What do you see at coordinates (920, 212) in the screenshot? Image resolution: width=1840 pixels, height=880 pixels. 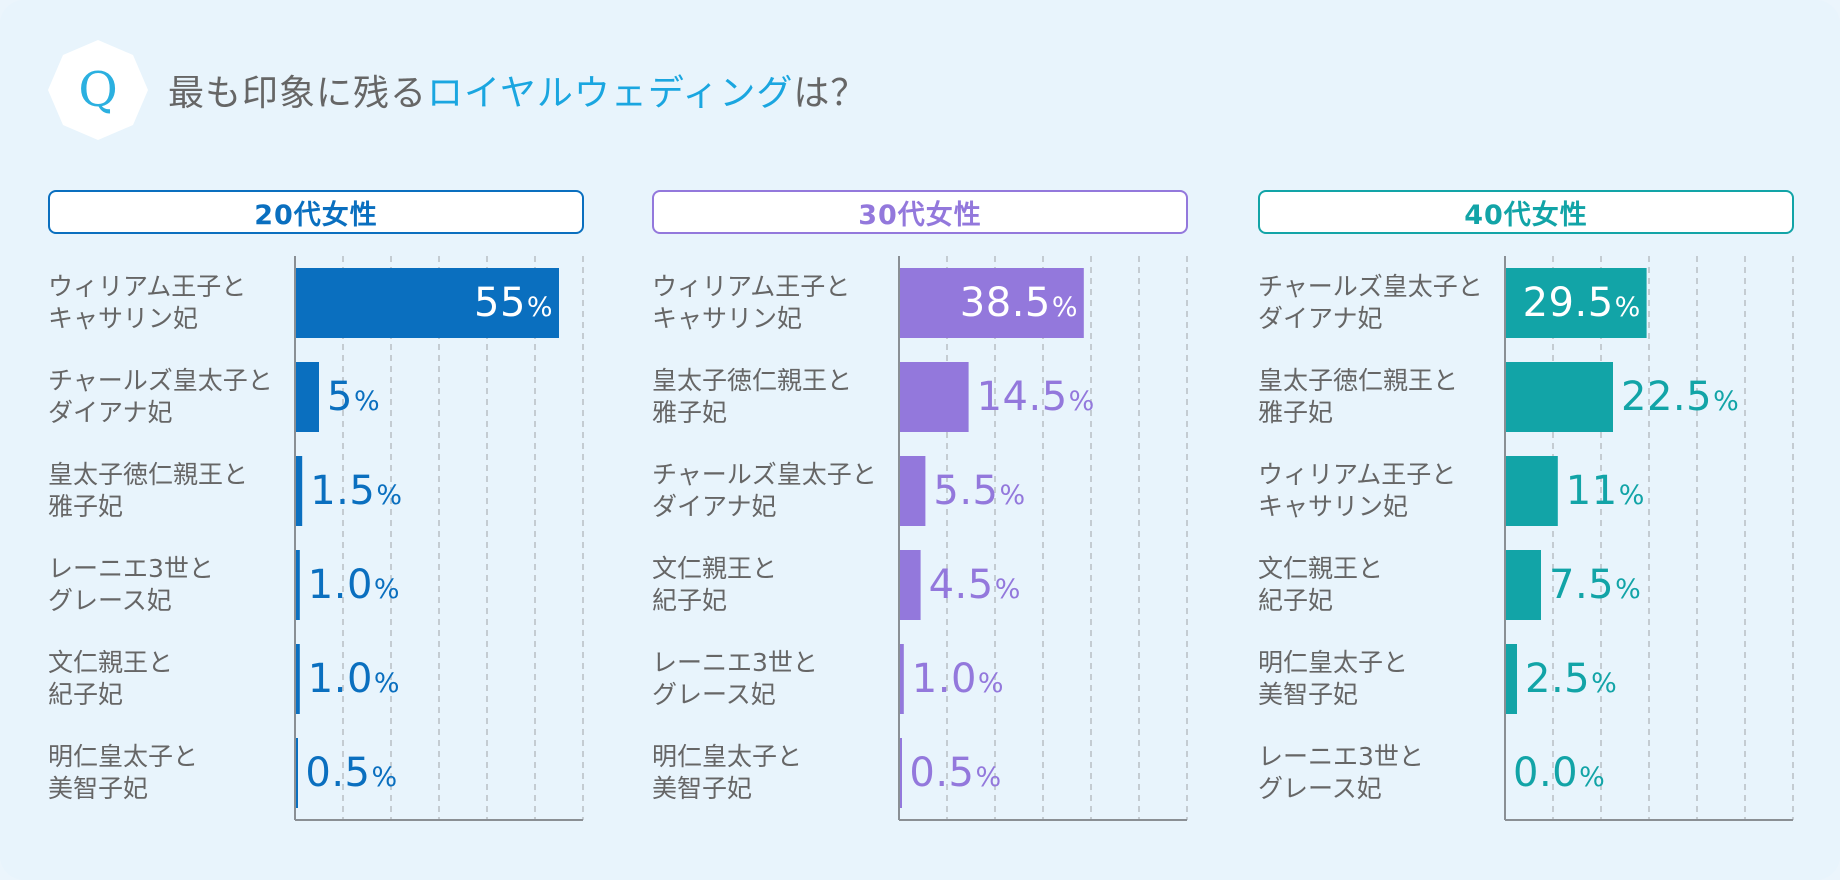 I see `panel-title: 30代女性` at bounding box center [920, 212].